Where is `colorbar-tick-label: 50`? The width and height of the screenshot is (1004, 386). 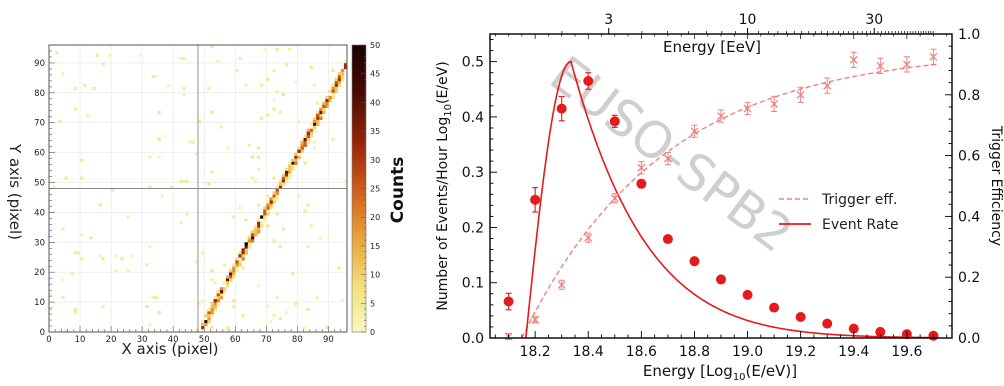 colorbar-tick-label: 50 is located at coordinates (375, 45).